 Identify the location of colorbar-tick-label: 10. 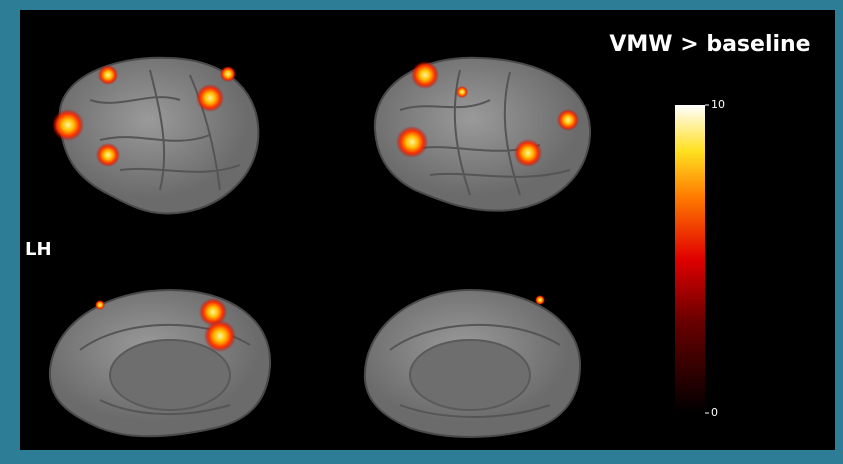
(718, 104).